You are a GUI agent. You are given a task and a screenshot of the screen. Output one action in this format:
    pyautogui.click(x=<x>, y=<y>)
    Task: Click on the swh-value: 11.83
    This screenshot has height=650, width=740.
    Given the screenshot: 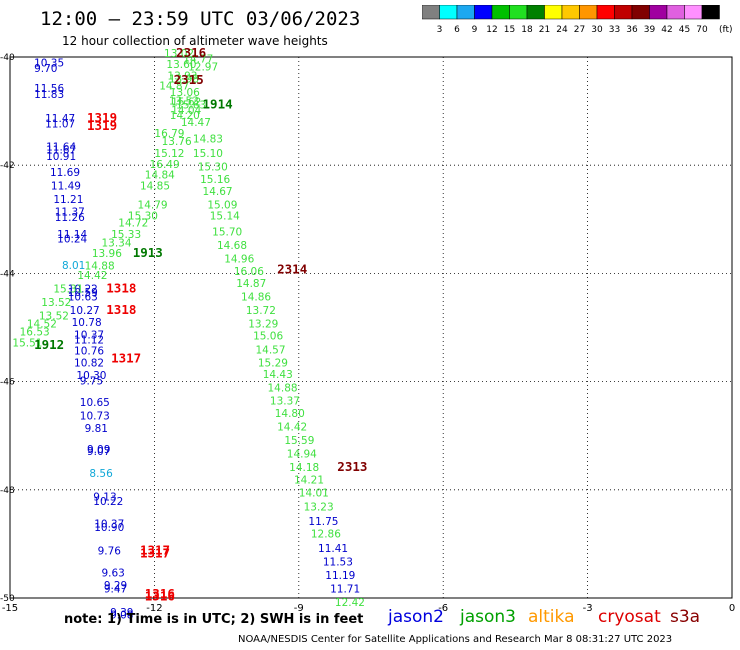 What is the action you would take?
    pyautogui.click(x=49, y=95)
    